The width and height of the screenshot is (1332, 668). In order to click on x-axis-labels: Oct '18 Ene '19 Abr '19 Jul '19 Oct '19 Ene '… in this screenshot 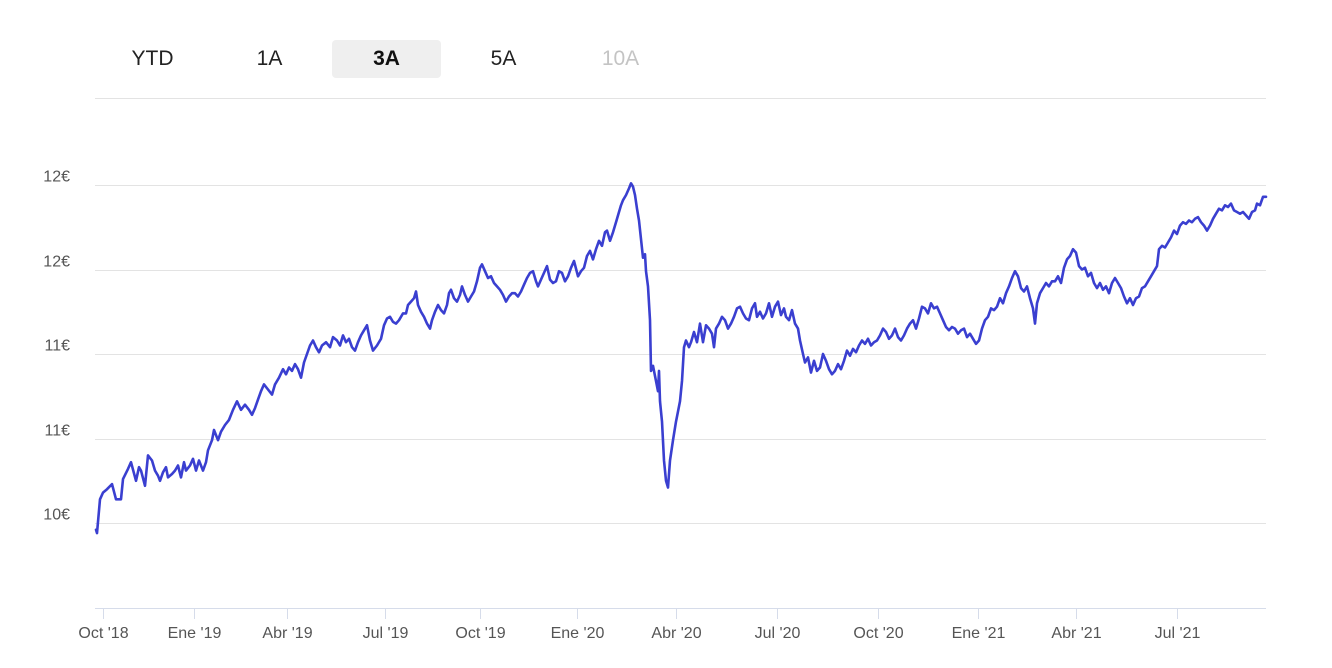, I will do `click(639, 633)`.